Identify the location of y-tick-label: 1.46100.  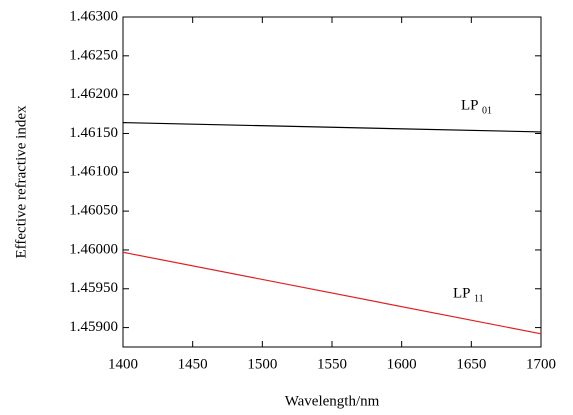
(93, 172).